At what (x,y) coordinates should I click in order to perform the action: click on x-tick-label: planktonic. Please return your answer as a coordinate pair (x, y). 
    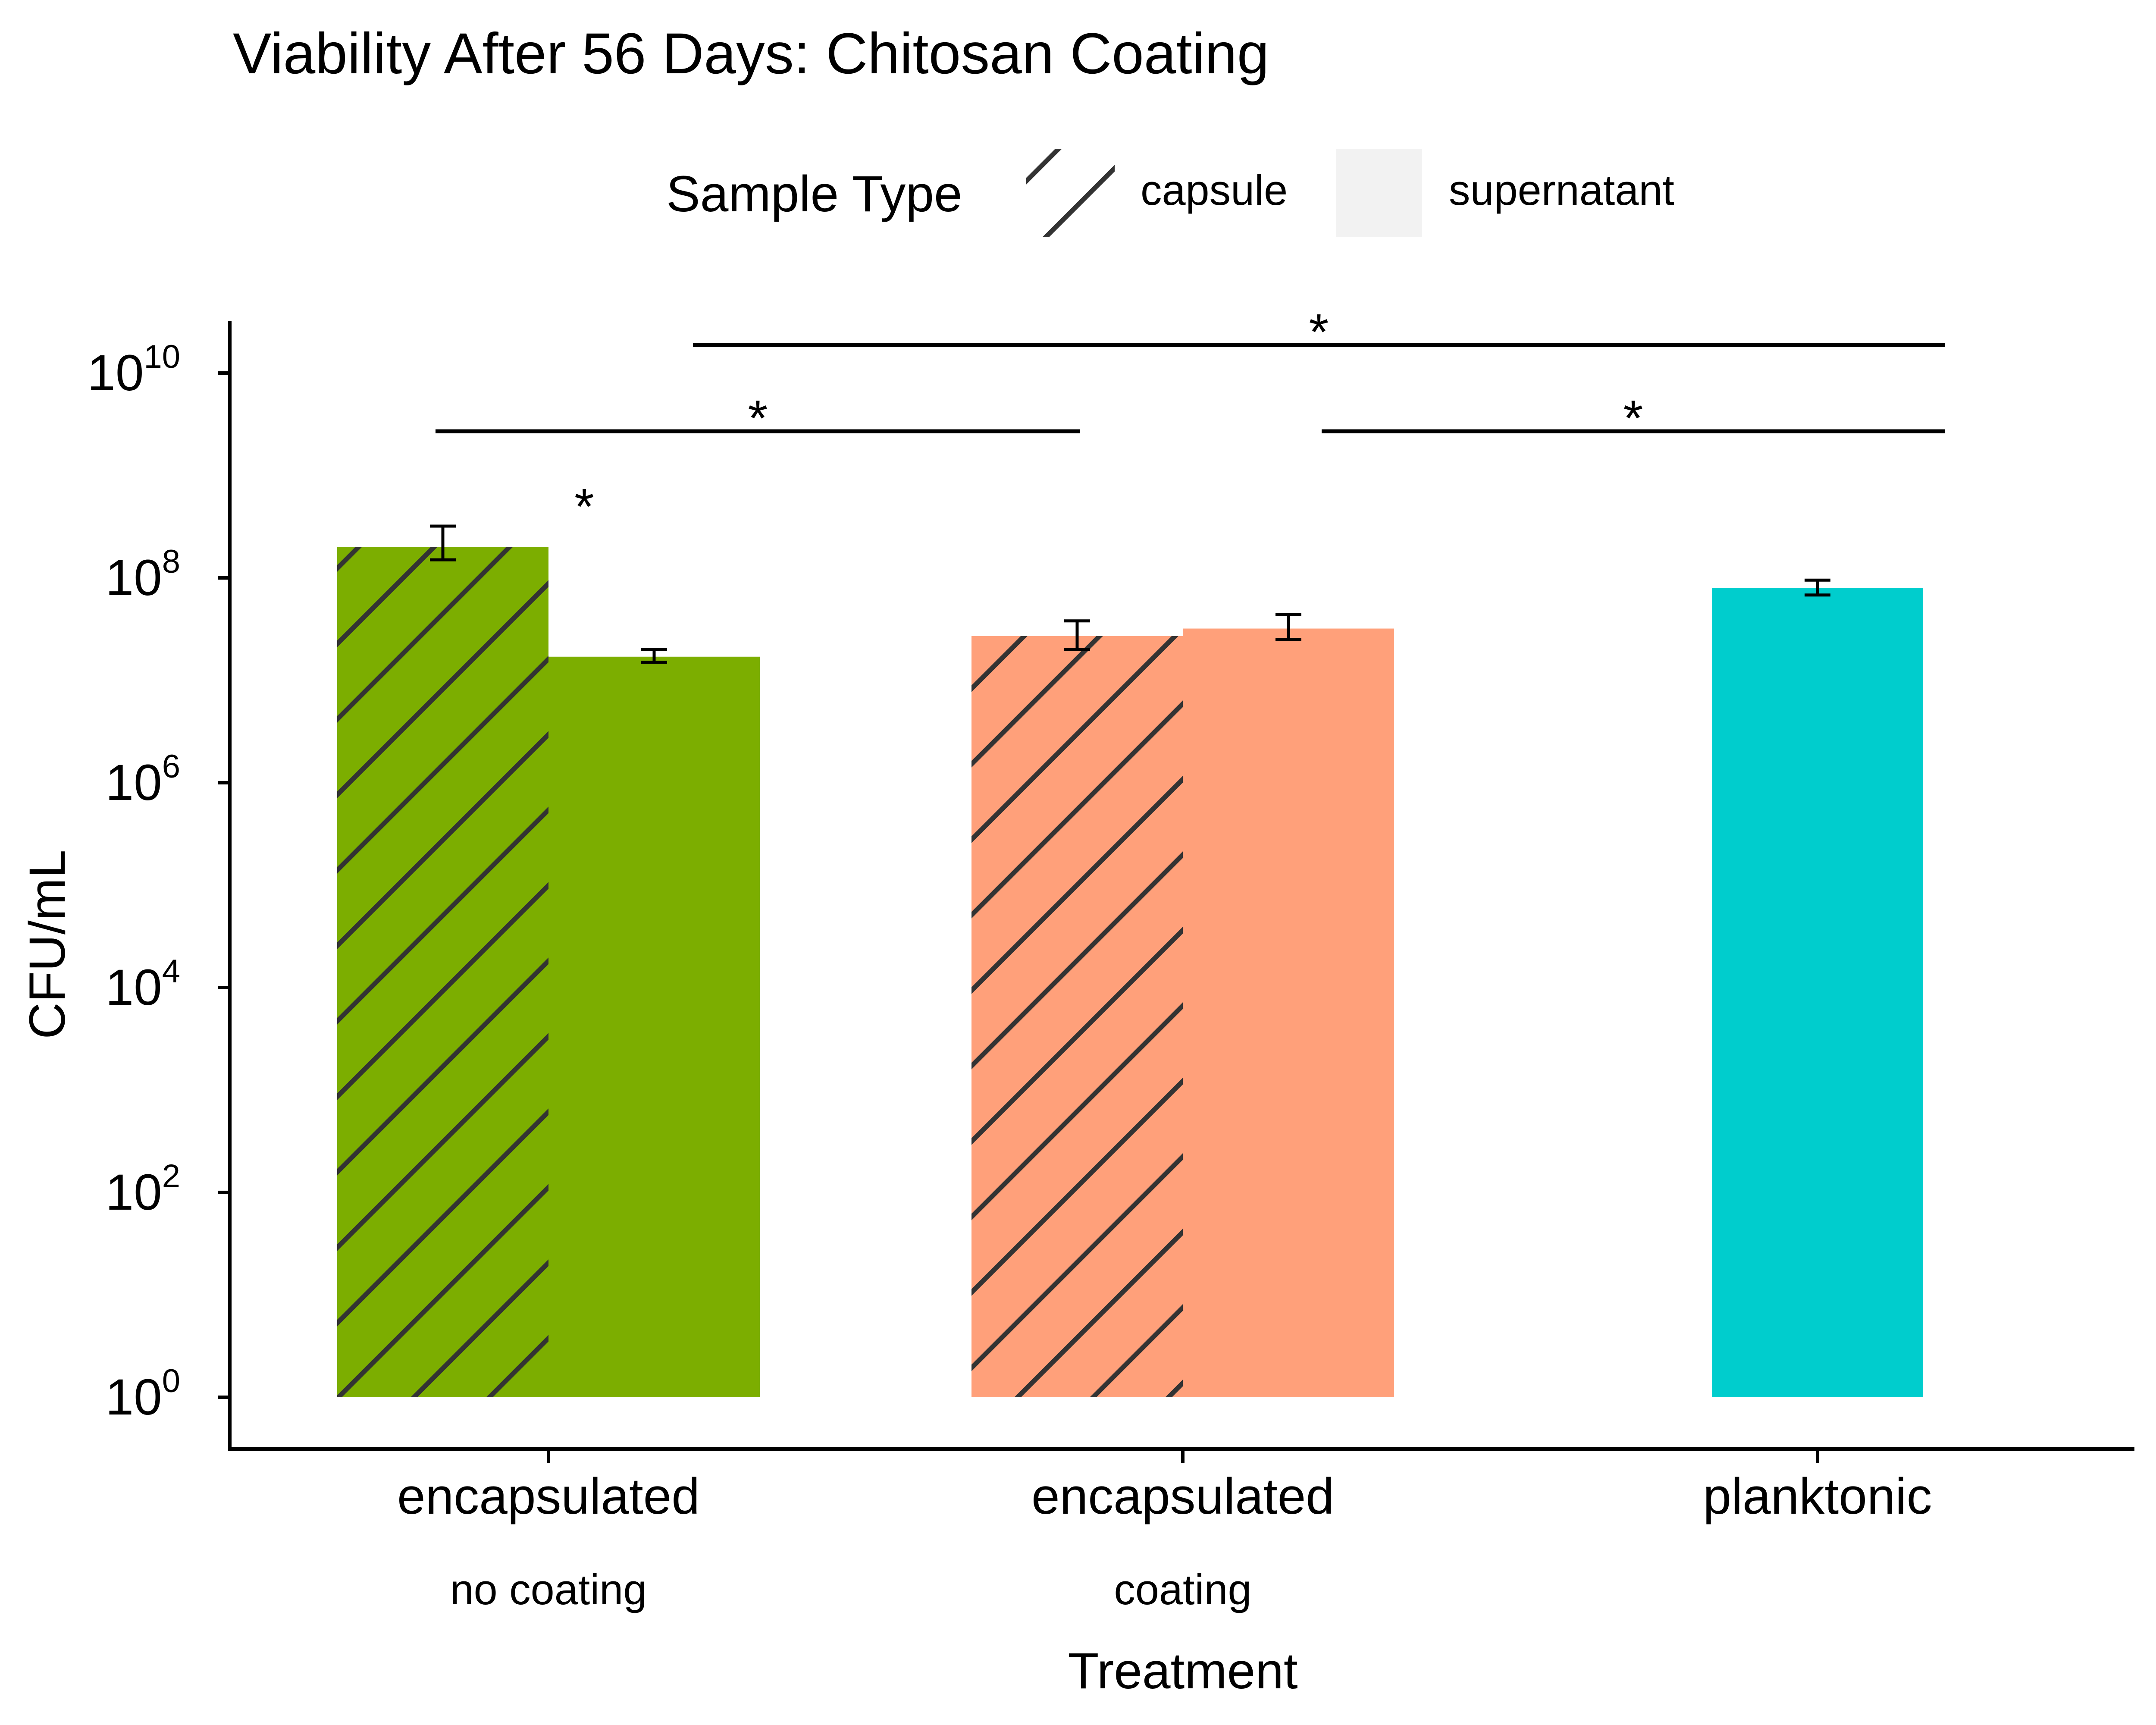
    Looking at the image, I should click on (1817, 1497).